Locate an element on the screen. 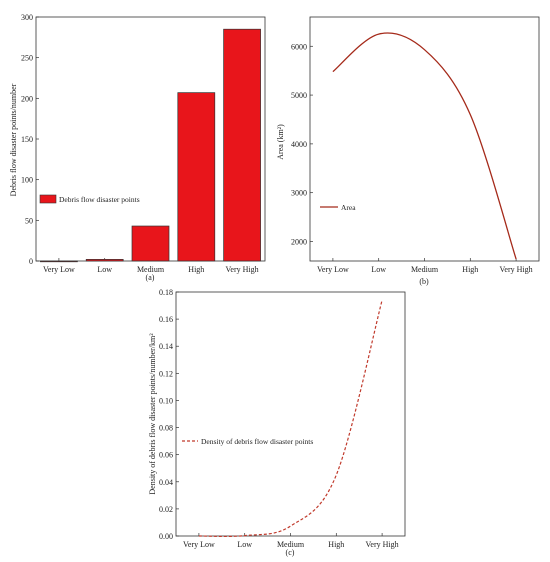 The image size is (550, 562). panel-c-y-tick-label: 0.02 is located at coordinates (166, 509).